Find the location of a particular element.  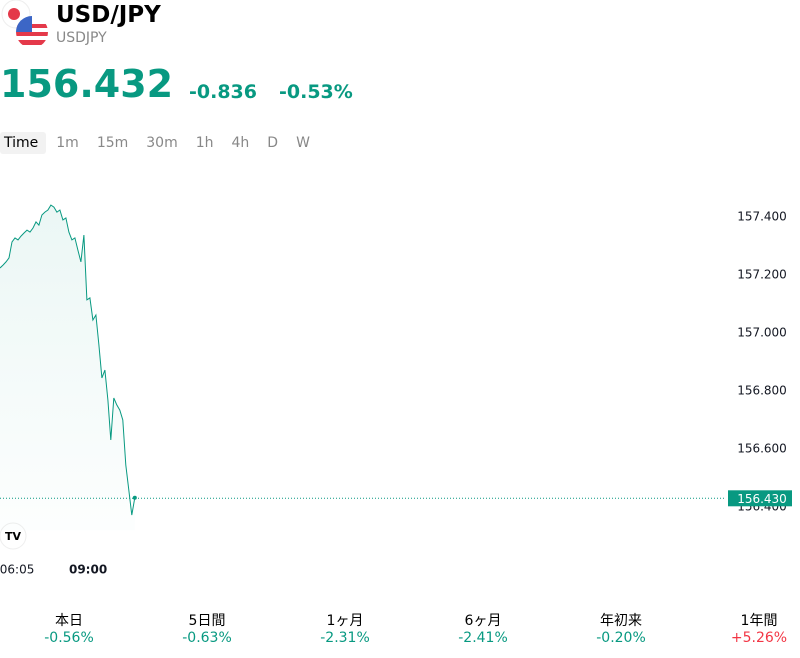

timeframe-button: Time is located at coordinates (23, 143).